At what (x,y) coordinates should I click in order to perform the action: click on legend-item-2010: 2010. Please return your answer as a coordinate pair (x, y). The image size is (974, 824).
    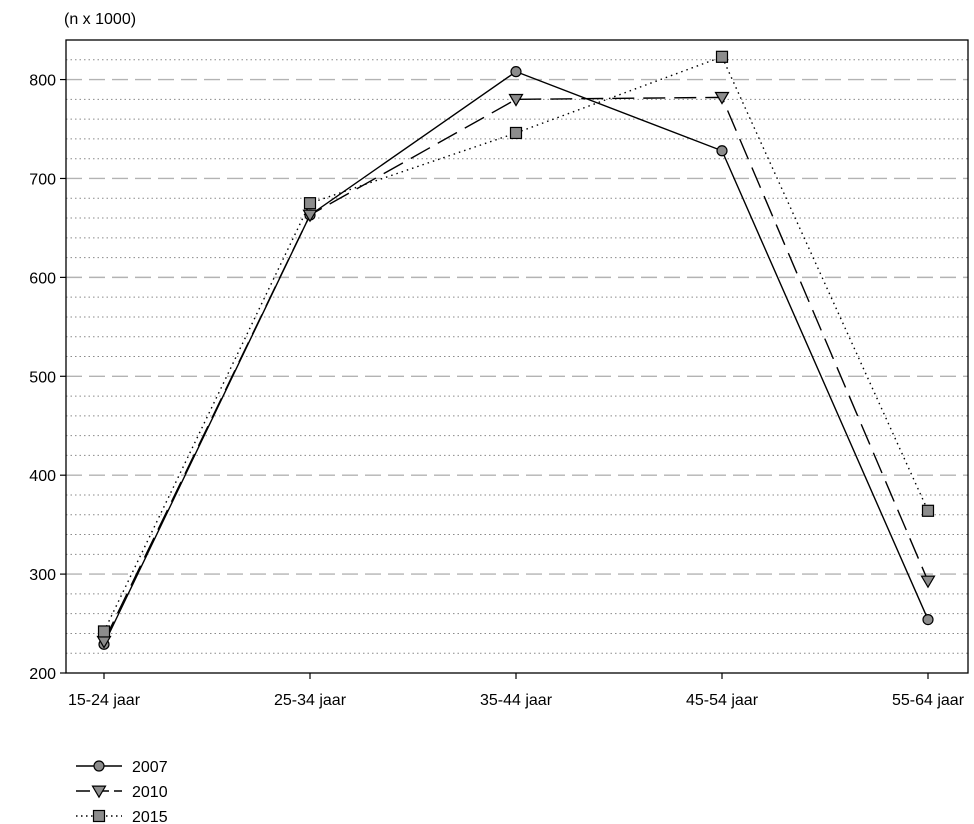
    Looking at the image, I should click on (122, 792).